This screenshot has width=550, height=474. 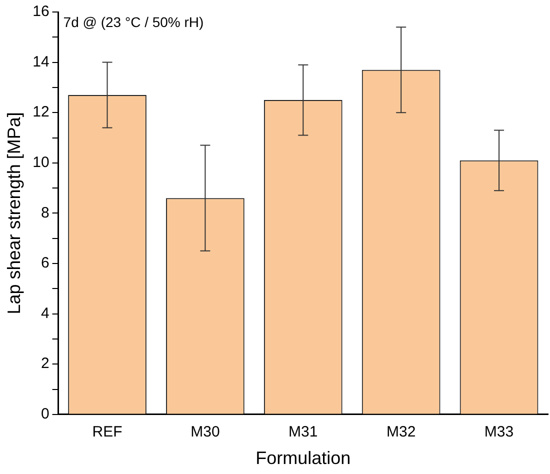 I want to click on y-tick-label: 6, so click(x=45, y=263).